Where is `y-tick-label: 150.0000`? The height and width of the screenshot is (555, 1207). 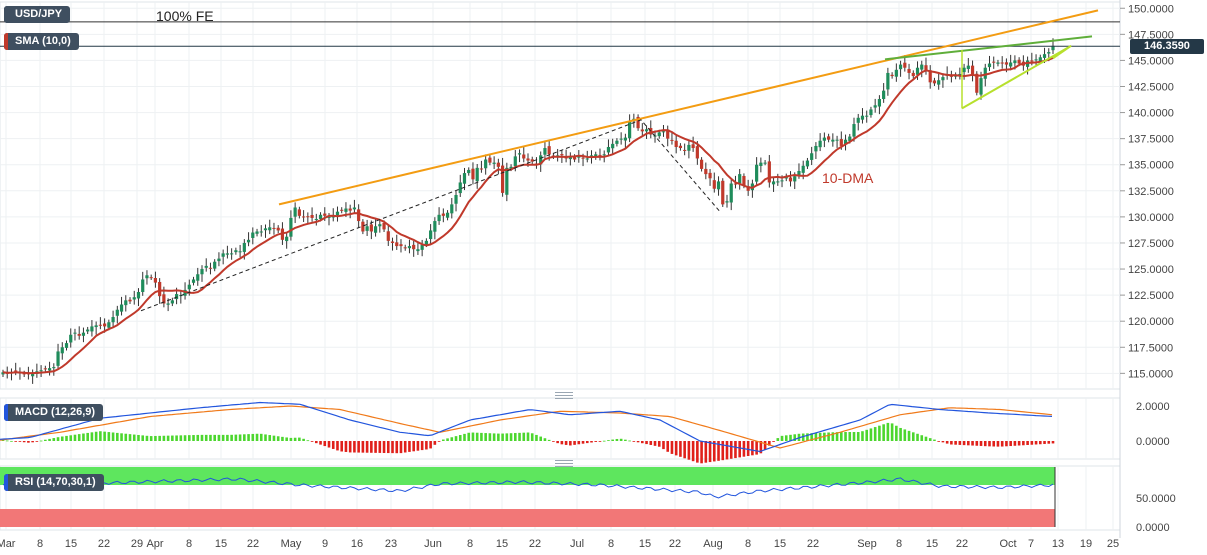 y-tick-label: 150.0000 is located at coordinates (1151, 9).